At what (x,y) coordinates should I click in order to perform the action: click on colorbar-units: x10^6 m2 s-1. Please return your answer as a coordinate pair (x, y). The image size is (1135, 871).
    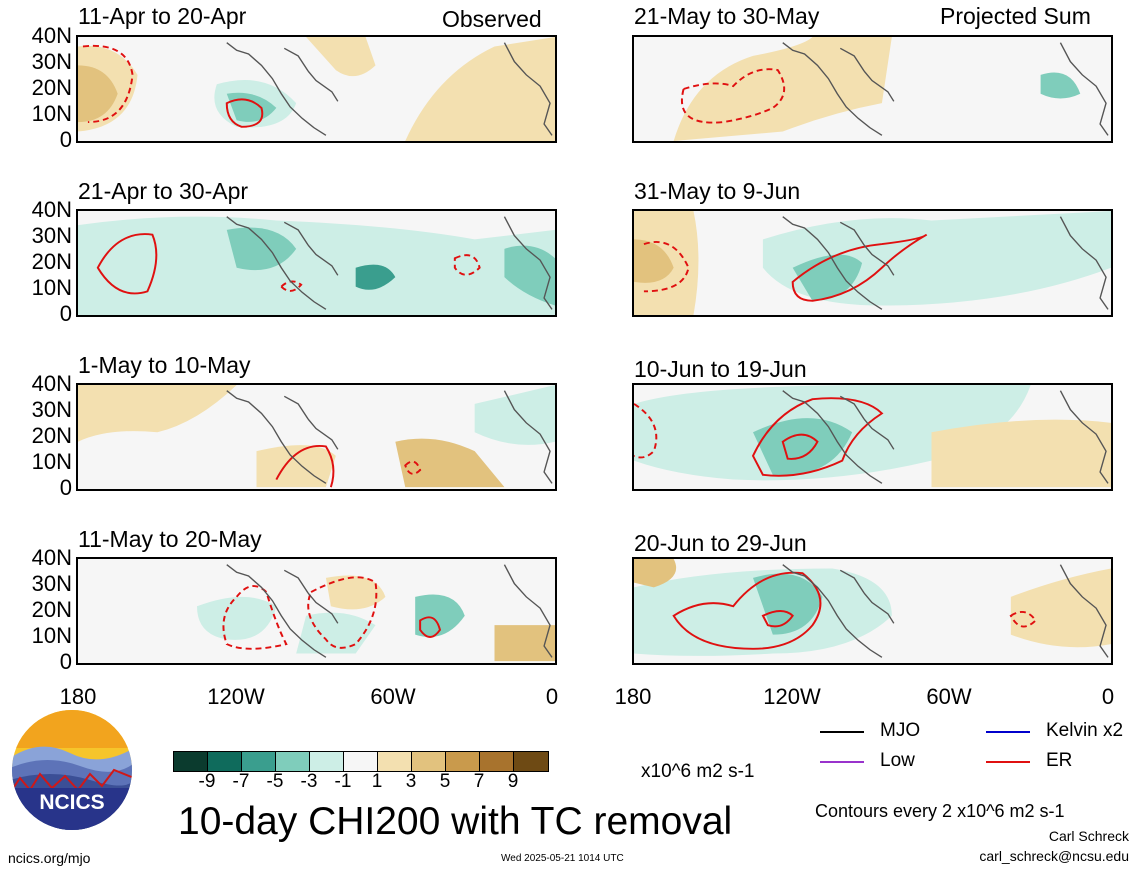
    Looking at the image, I should click on (698, 771).